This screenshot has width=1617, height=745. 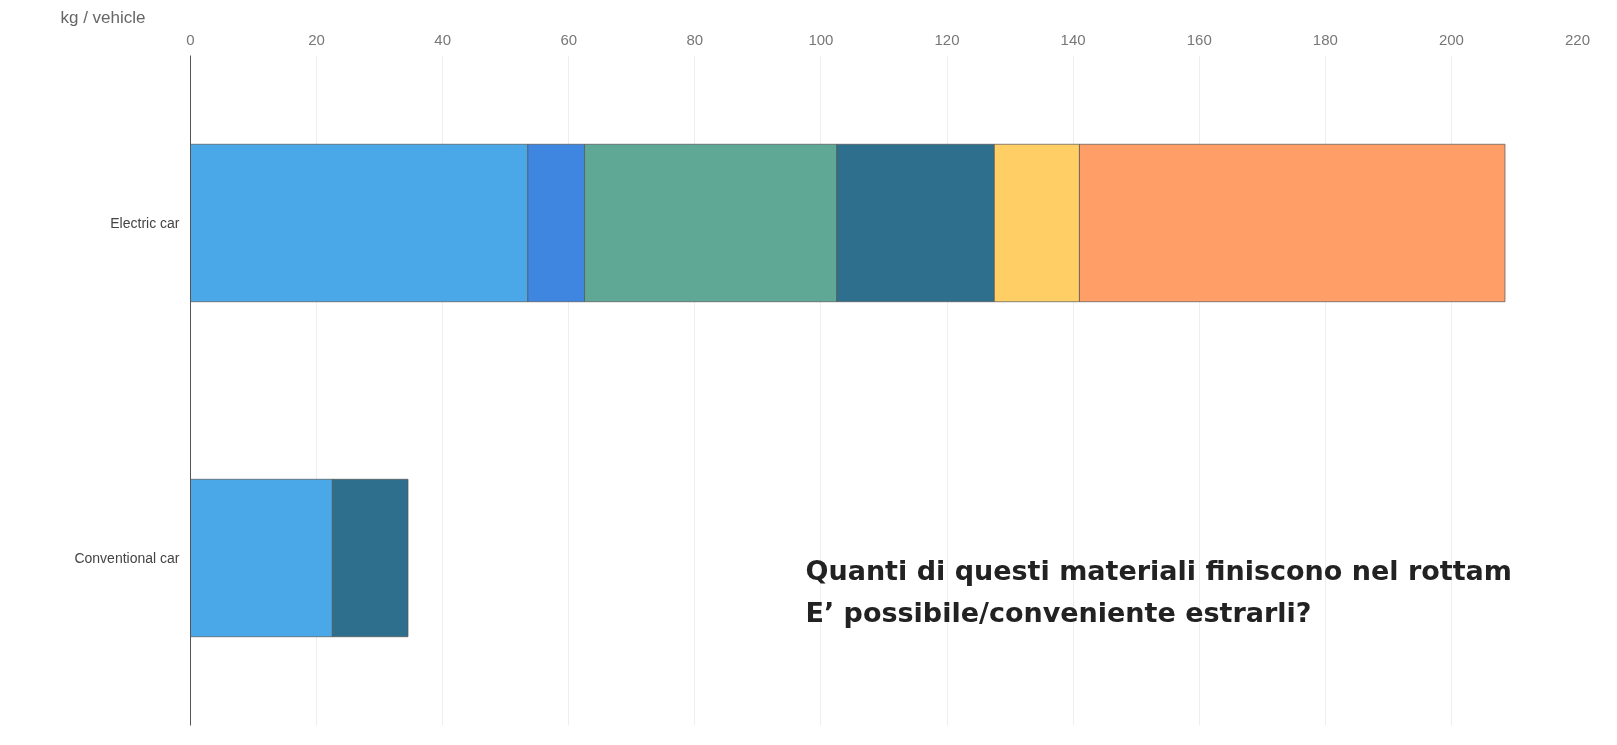 I want to click on x-tick-label: 20, so click(x=316, y=39).